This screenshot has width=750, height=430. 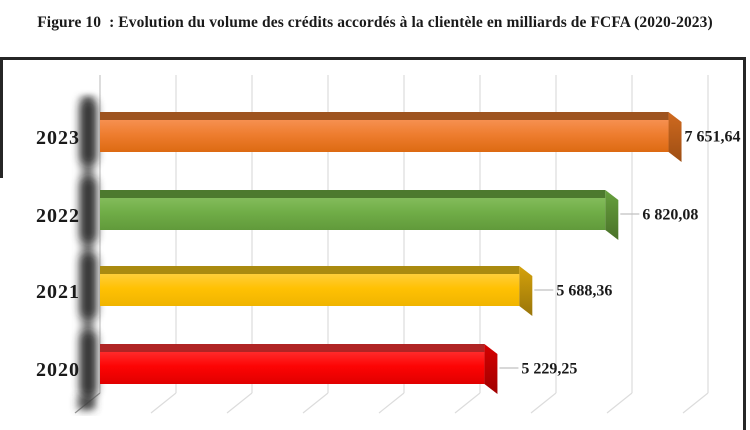 What do you see at coordinates (88, 132) in the screenshot?
I see `bar-wall-shadow-2023` at bounding box center [88, 132].